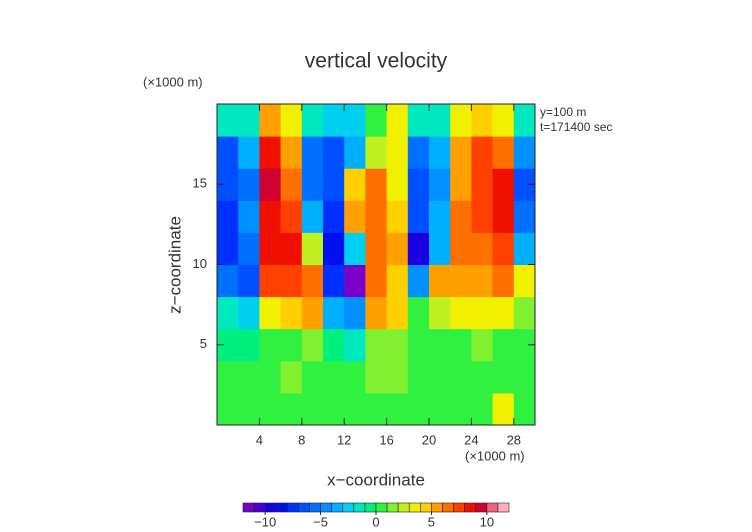  I want to click on x-unit: (×1000 m), so click(495, 455).